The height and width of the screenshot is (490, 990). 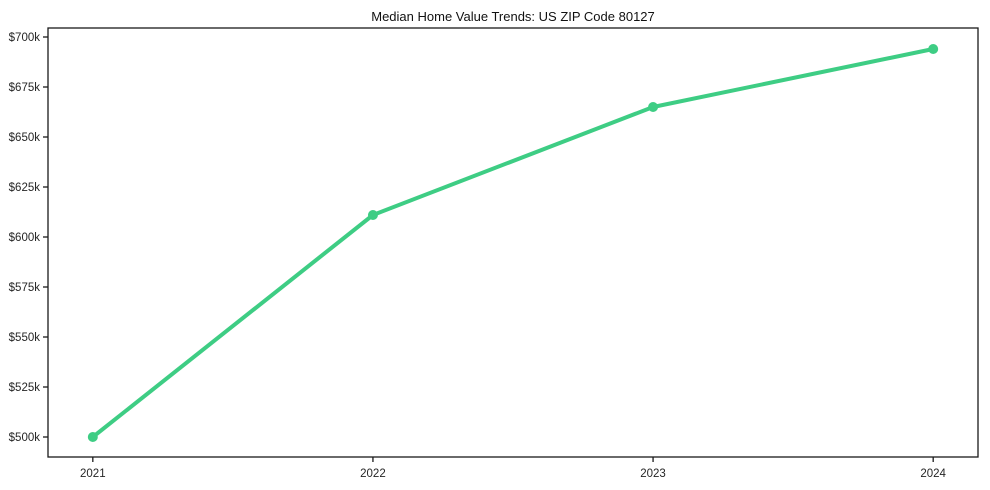 I want to click on y-axis-tick-label: $525k, so click(x=25, y=388).